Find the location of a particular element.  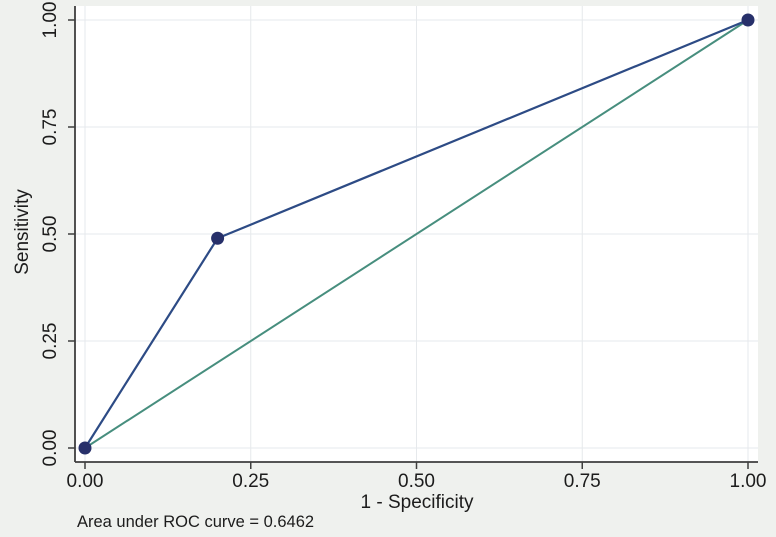

y-tick-label: 1.00 is located at coordinates (50, 20).